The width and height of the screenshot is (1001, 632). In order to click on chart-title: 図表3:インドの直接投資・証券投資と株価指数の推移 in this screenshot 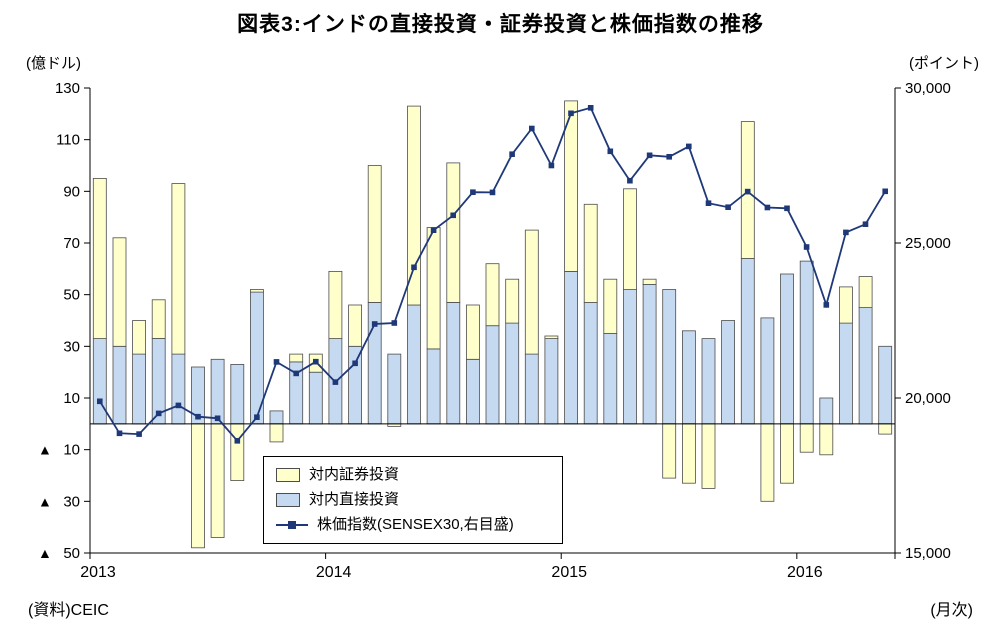, I will do `click(500, 24)`.